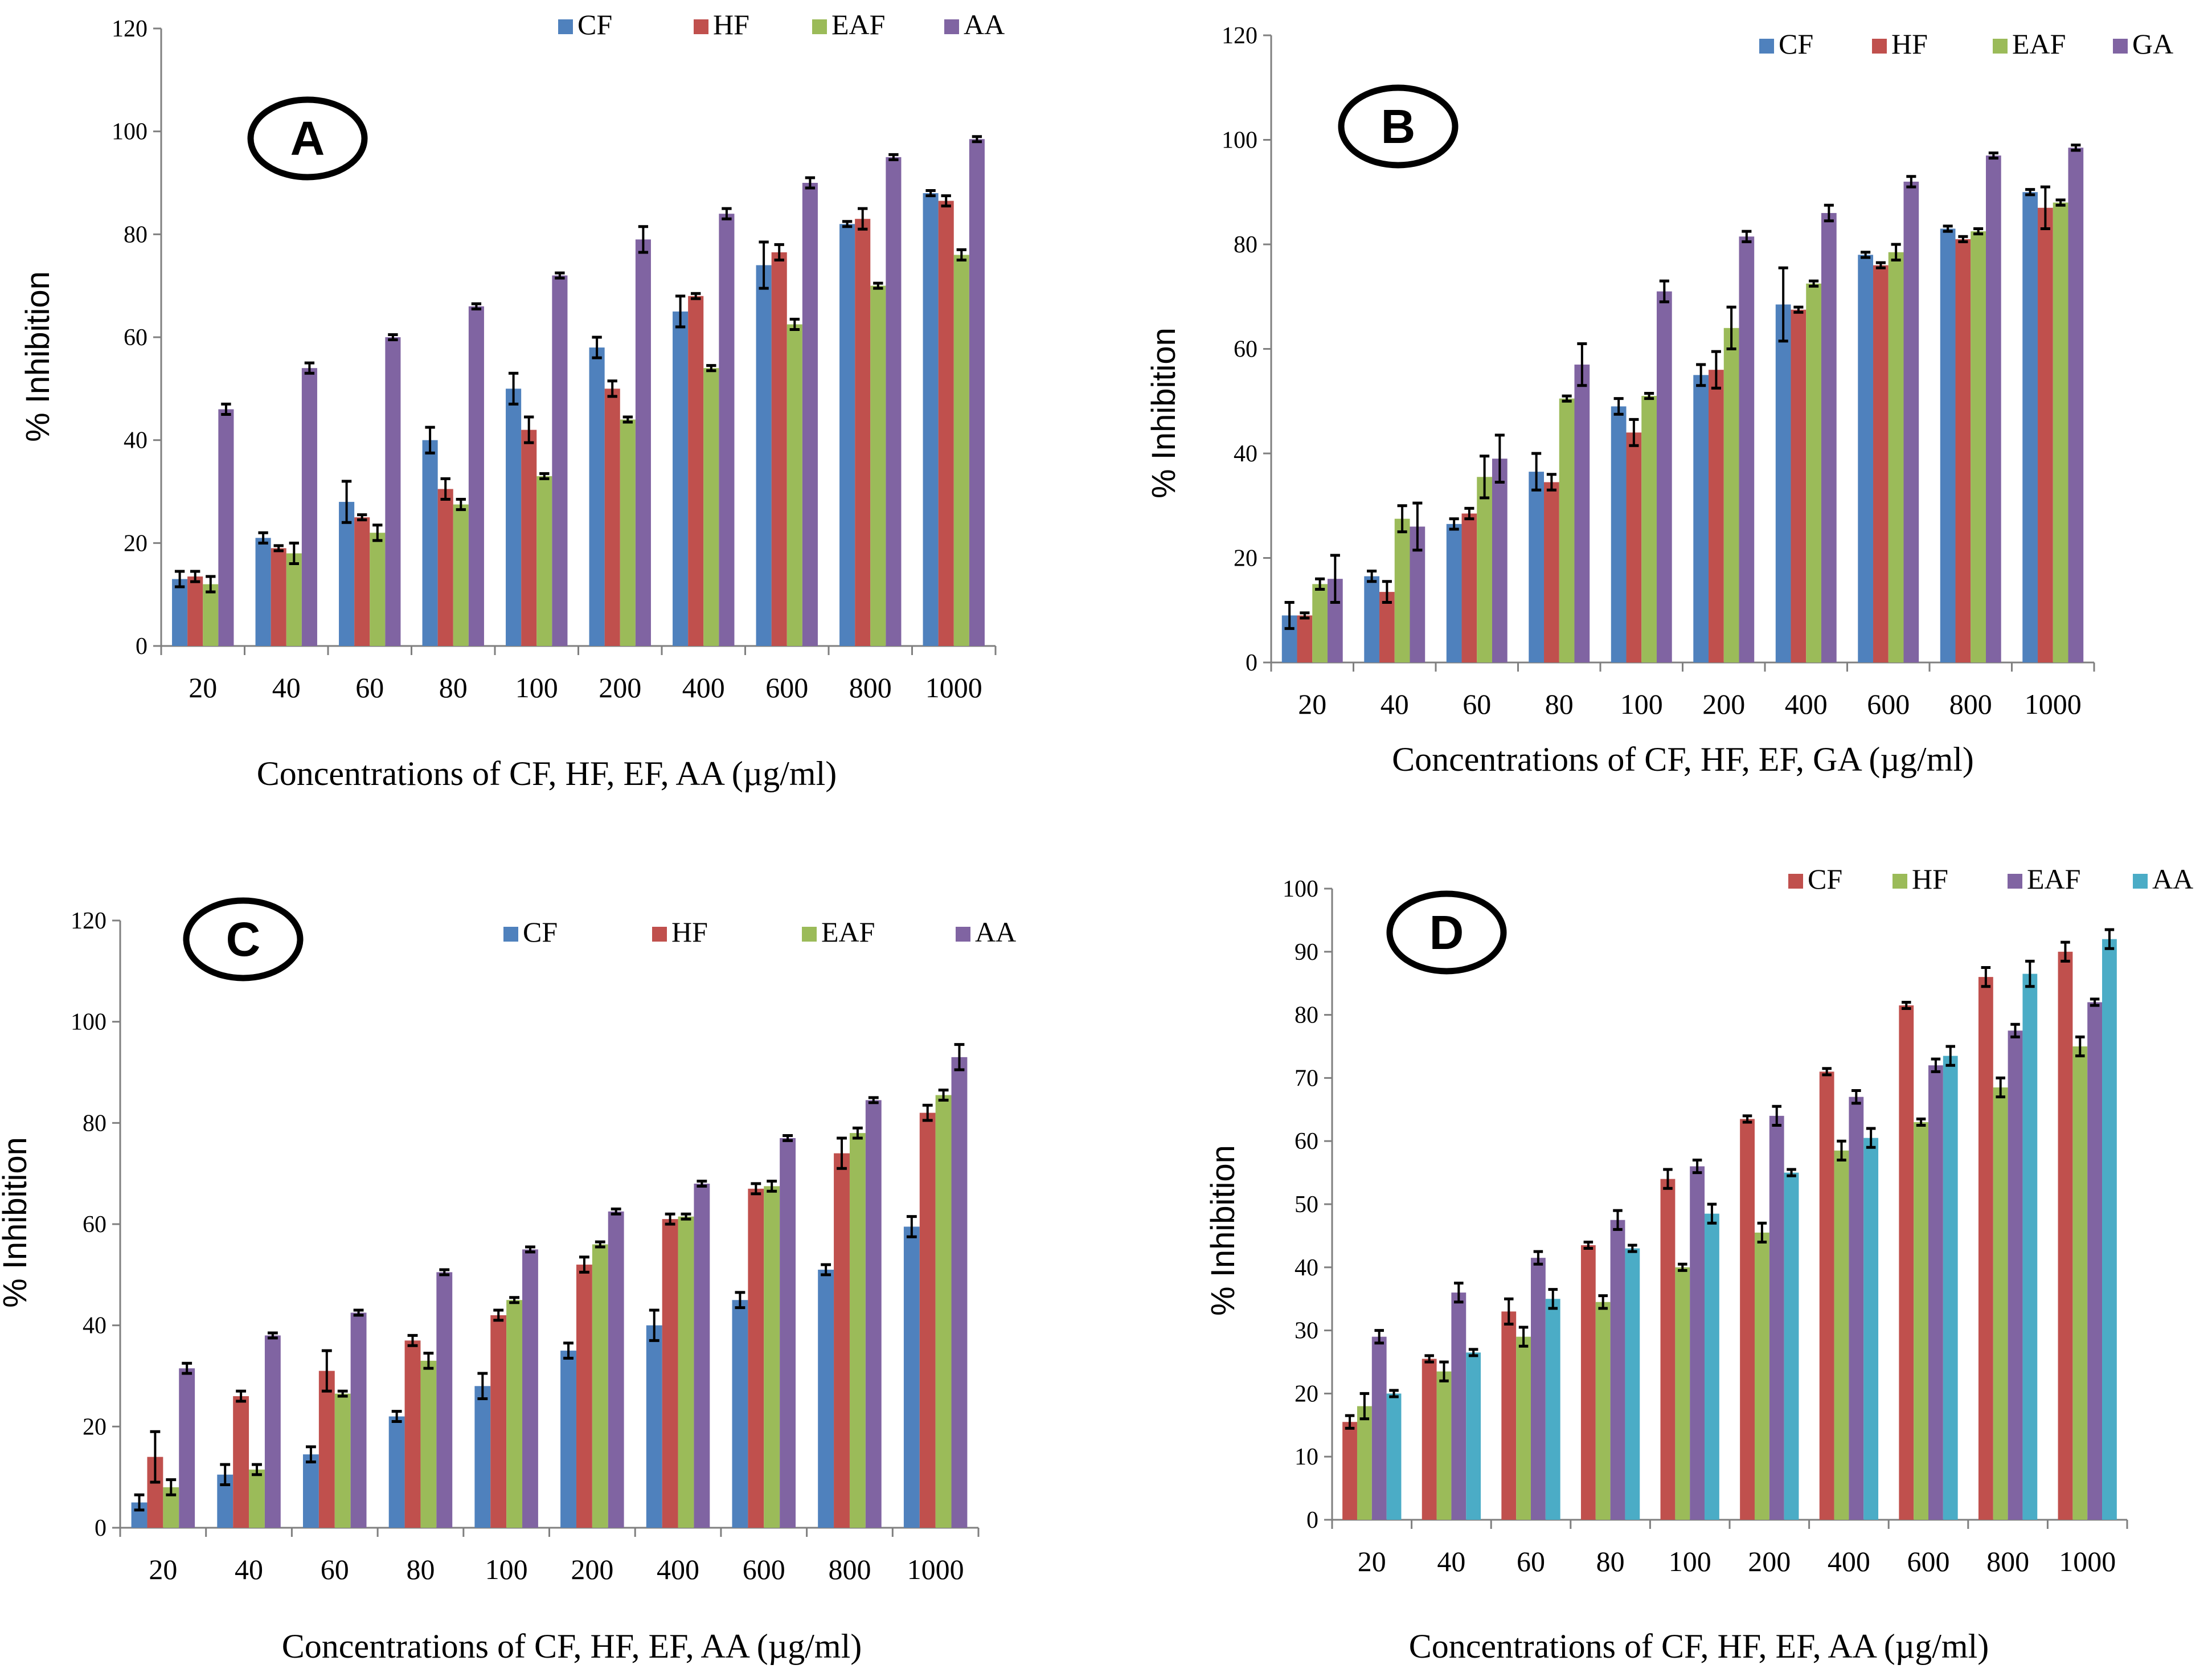 The image size is (2212, 1673). I want to click on panel-letter: B, so click(1398, 126).